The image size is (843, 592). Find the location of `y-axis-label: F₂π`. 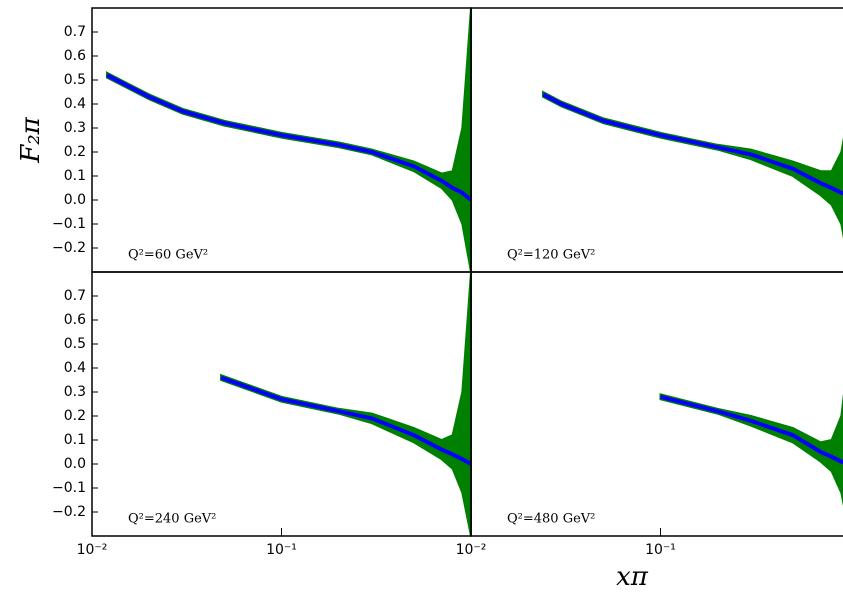

y-axis-label: F₂π is located at coordinates (31, 139).